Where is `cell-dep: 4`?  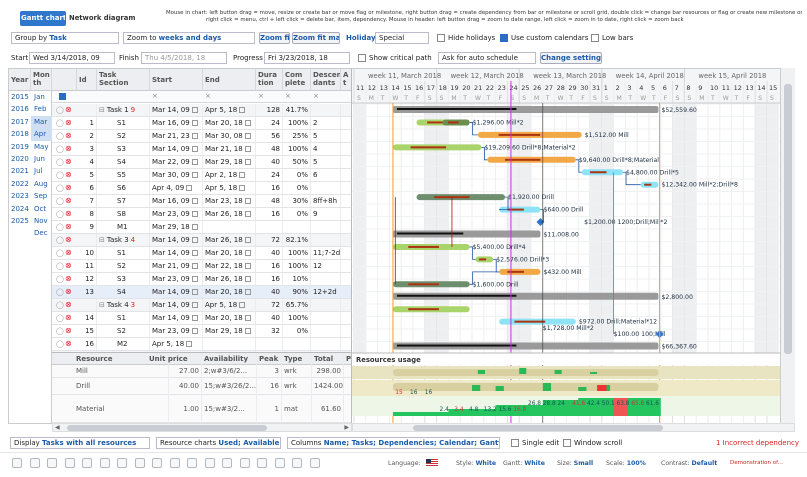 cell-dep: 4 is located at coordinates (315, 149).